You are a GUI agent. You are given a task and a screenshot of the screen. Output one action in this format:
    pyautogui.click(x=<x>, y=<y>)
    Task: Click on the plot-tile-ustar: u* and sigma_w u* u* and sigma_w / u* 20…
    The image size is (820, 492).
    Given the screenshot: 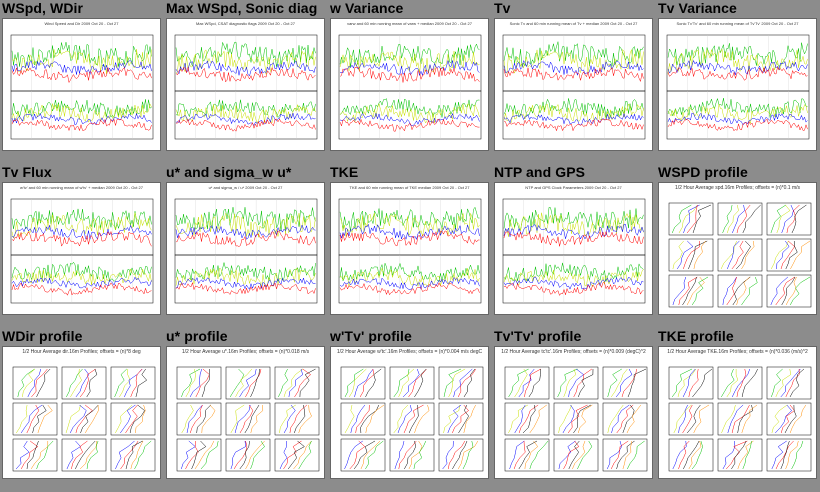 What is the action you would take?
    pyautogui.click(x=244, y=241)
    